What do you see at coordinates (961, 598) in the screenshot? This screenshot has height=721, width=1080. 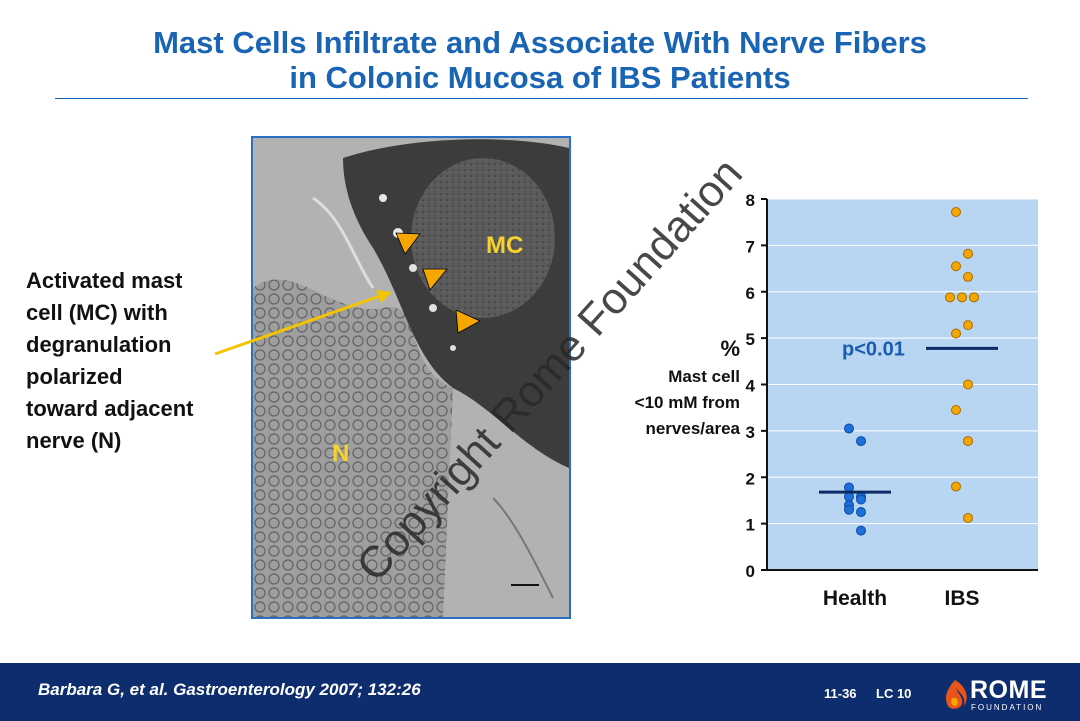 I see `category-label-ibs: IBS` at bounding box center [961, 598].